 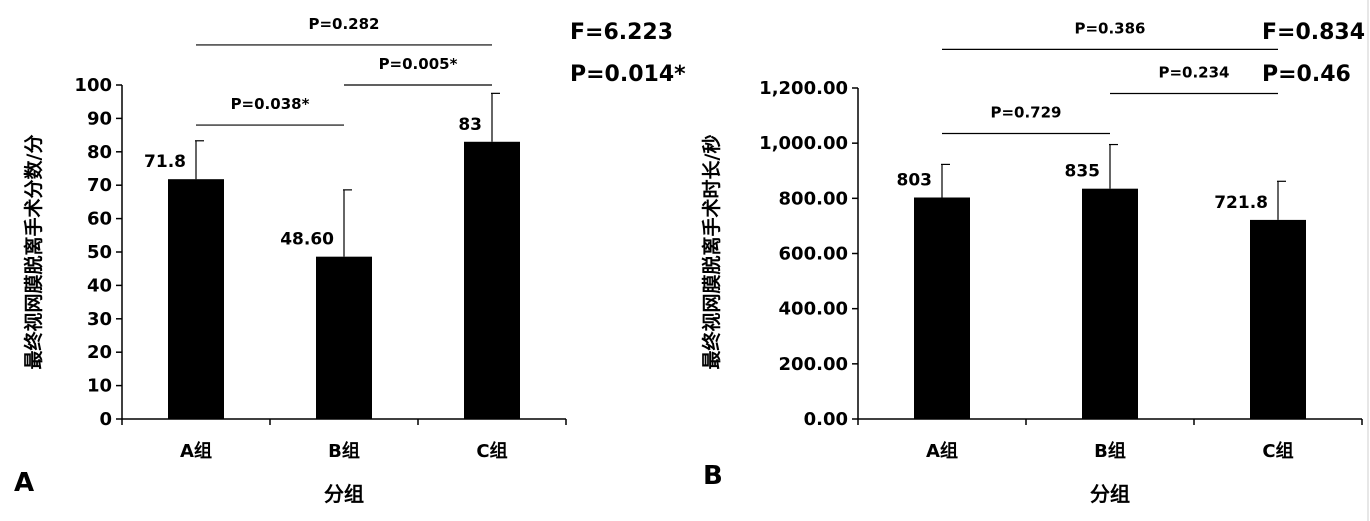 What do you see at coordinates (628, 74) in the screenshot?
I see `stats-label: P=0.014*` at bounding box center [628, 74].